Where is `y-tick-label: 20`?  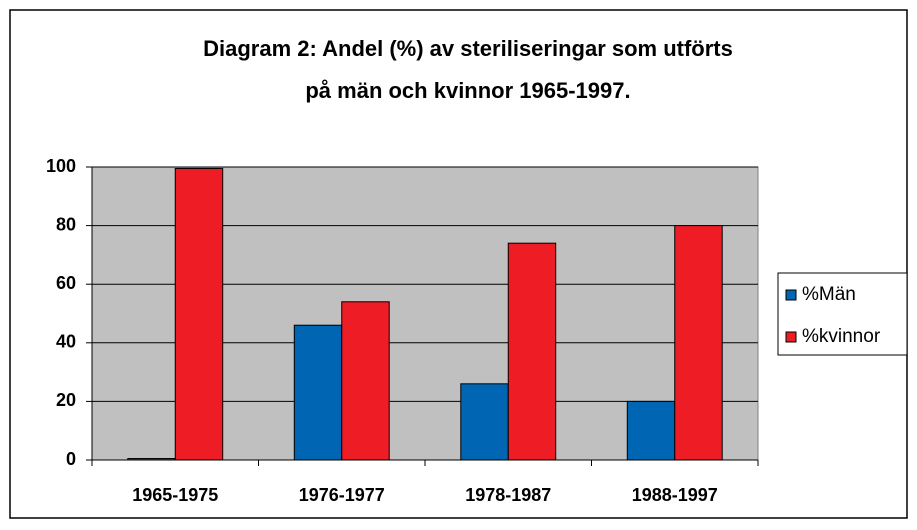
y-tick-label: 20 is located at coordinates (66, 400).